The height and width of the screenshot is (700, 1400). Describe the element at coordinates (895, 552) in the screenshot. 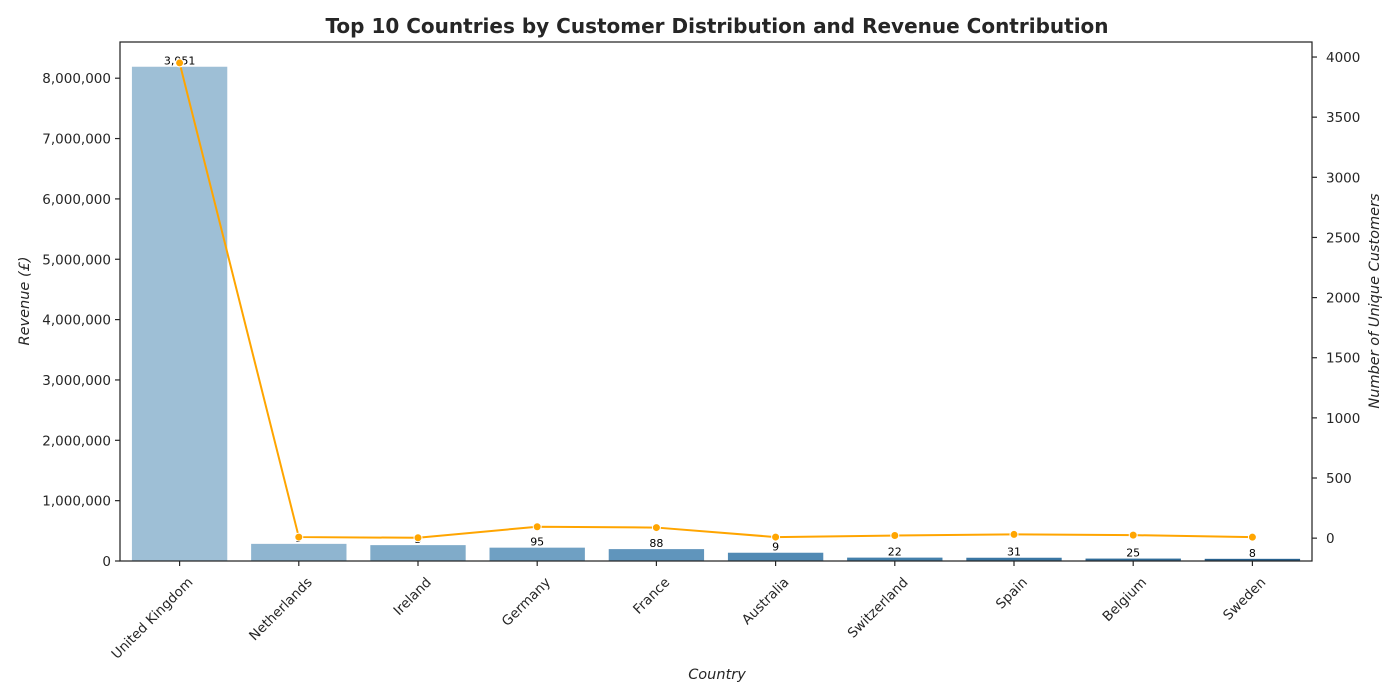

I see `customer-count-label: 22` at that location.